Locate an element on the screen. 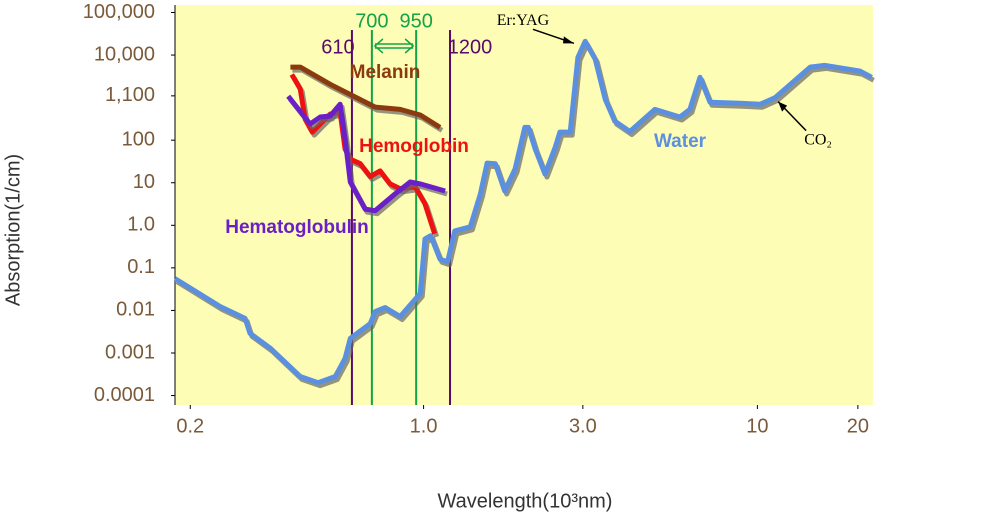  x-axis-label: Wavelength(10³nm) is located at coordinates (525, 501).